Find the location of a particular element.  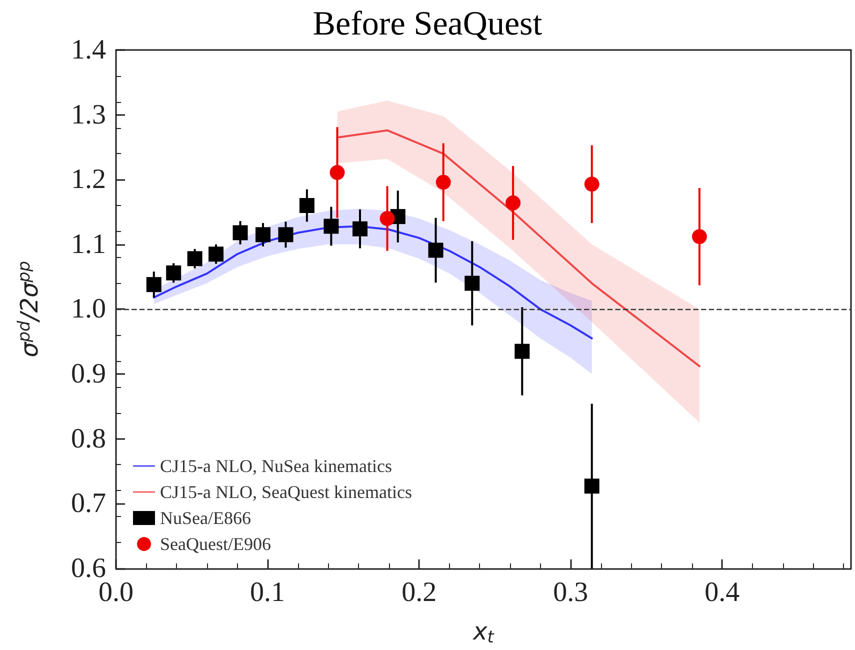

y-tick-label: 1.0 is located at coordinates (88, 309).